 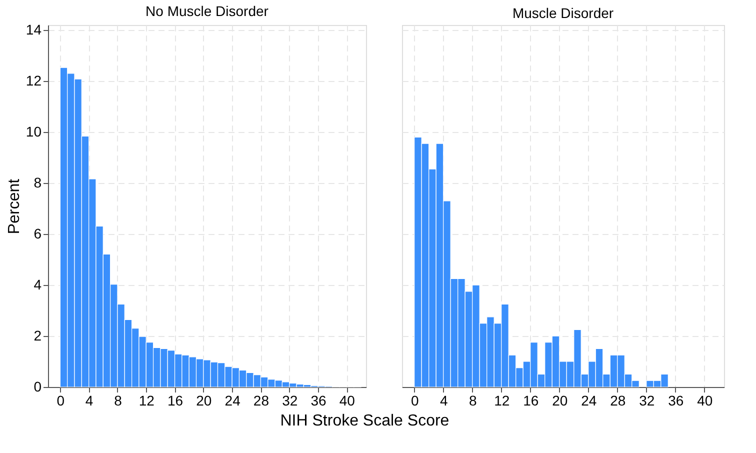 I want to click on y-tick-label: 4, so click(x=38, y=284).